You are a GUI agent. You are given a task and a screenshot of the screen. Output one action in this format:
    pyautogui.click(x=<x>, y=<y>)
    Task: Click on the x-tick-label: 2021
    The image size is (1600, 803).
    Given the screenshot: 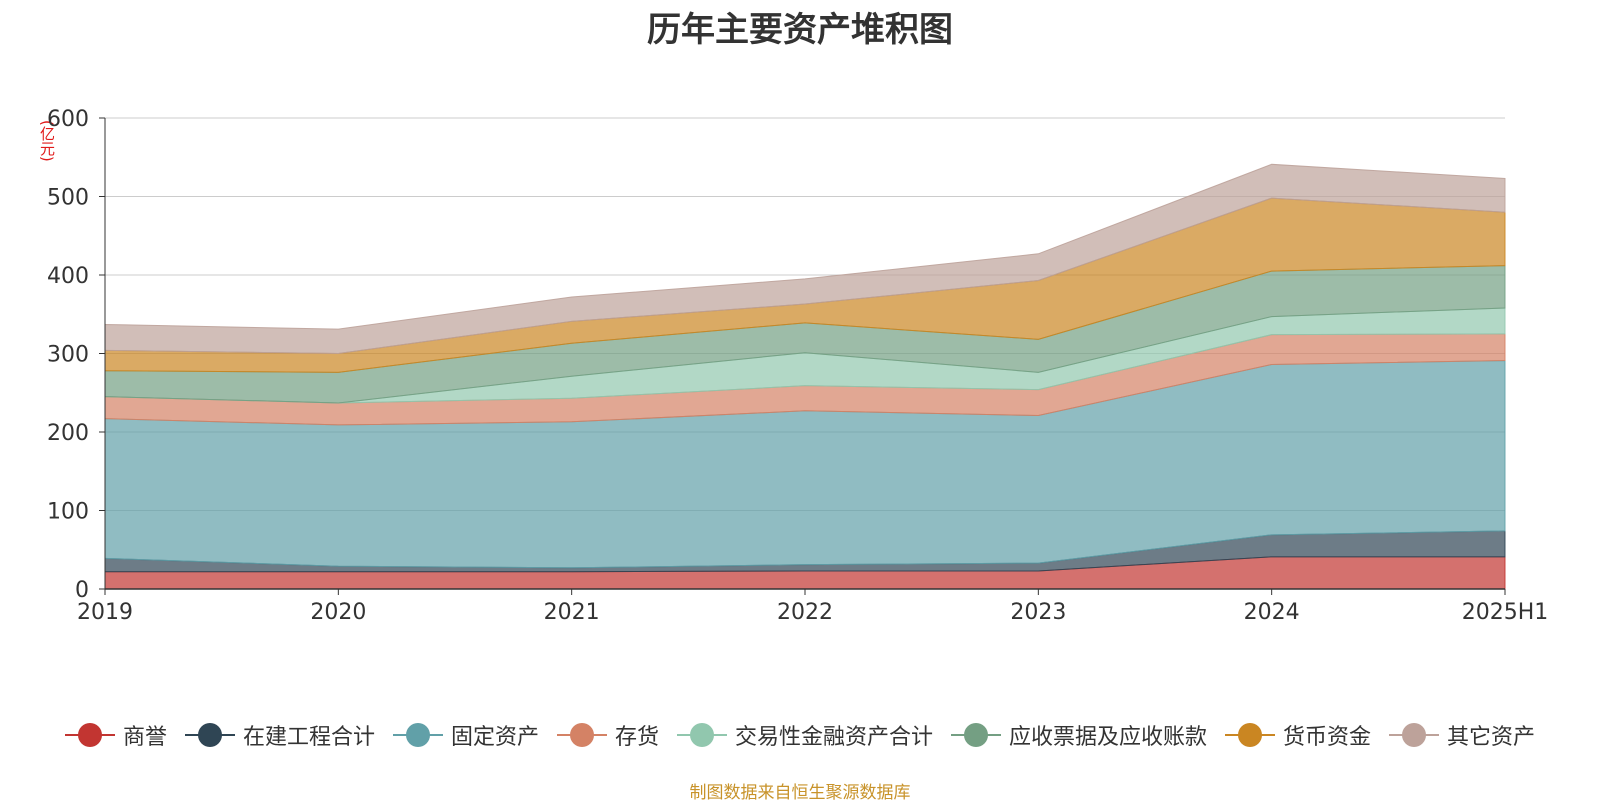 What is the action you would take?
    pyautogui.click(x=572, y=612)
    